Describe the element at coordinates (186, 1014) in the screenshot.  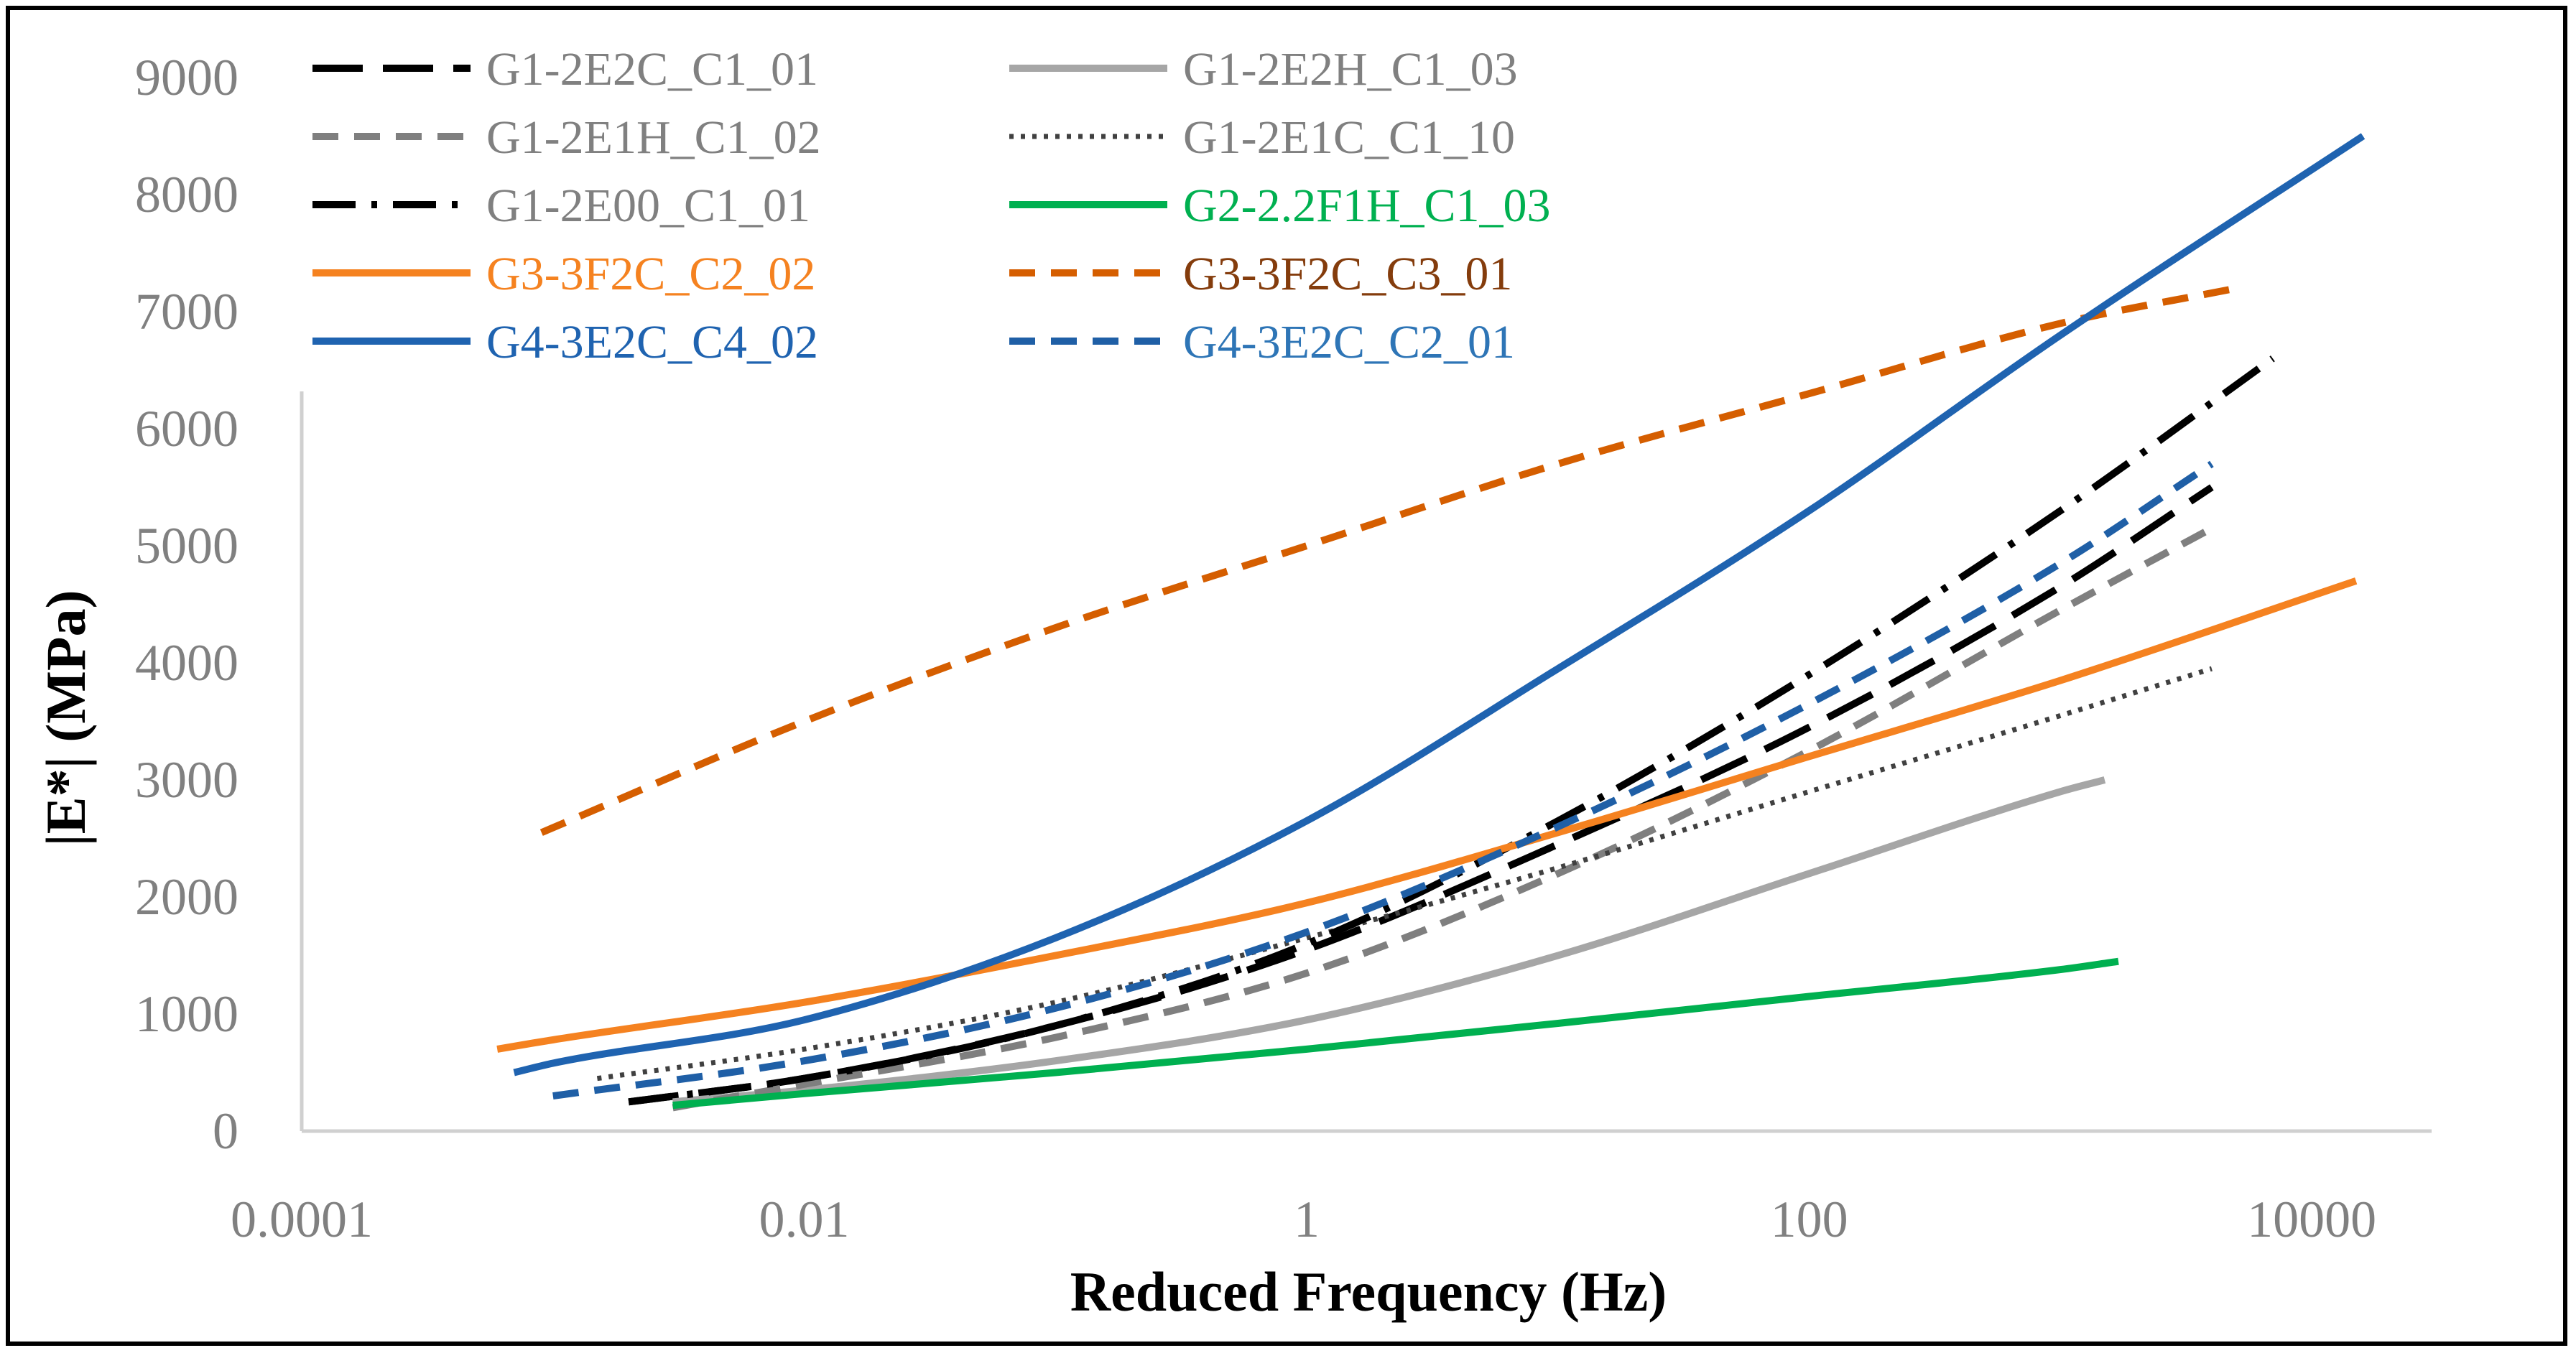
I see `y-tick-label: 1000` at that location.